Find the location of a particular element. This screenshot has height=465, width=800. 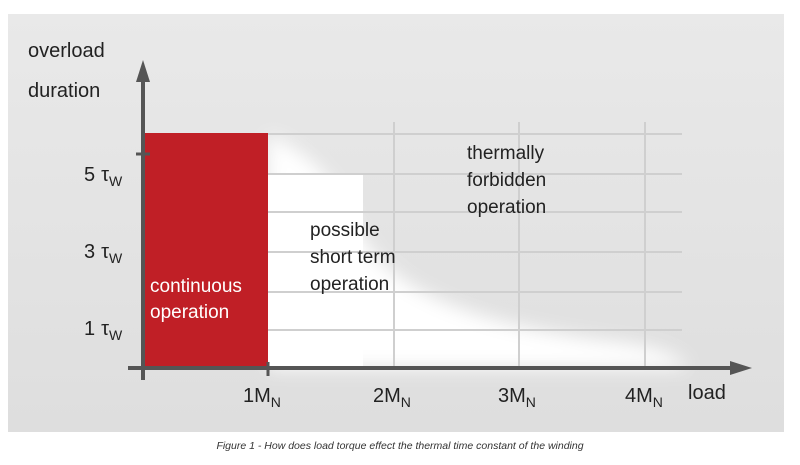

y-tick-3tw: 3 τW is located at coordinates (103, 253).